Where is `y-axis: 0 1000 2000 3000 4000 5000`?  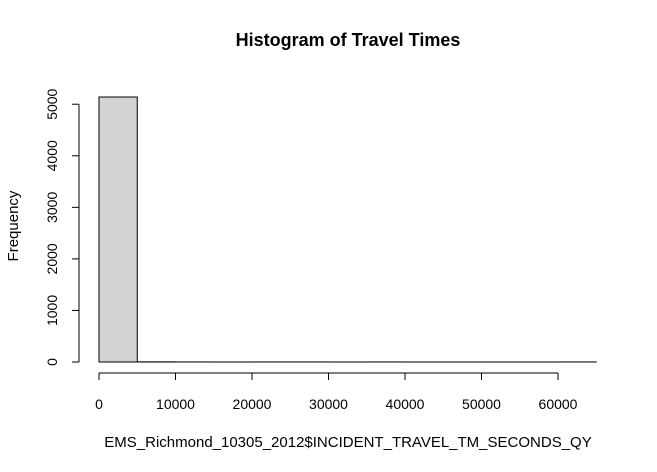
y-axis: 0 1000 2000 3000 4000 5000 is located at coordinates (62, 227).